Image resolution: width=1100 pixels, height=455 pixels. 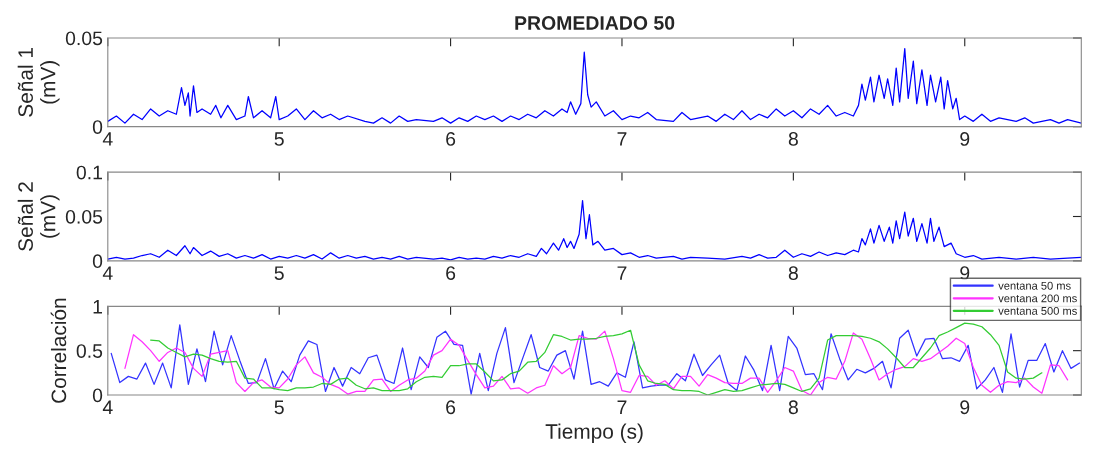 I want to click on y-axis-title: Correlación, so click(x=58, y=350).